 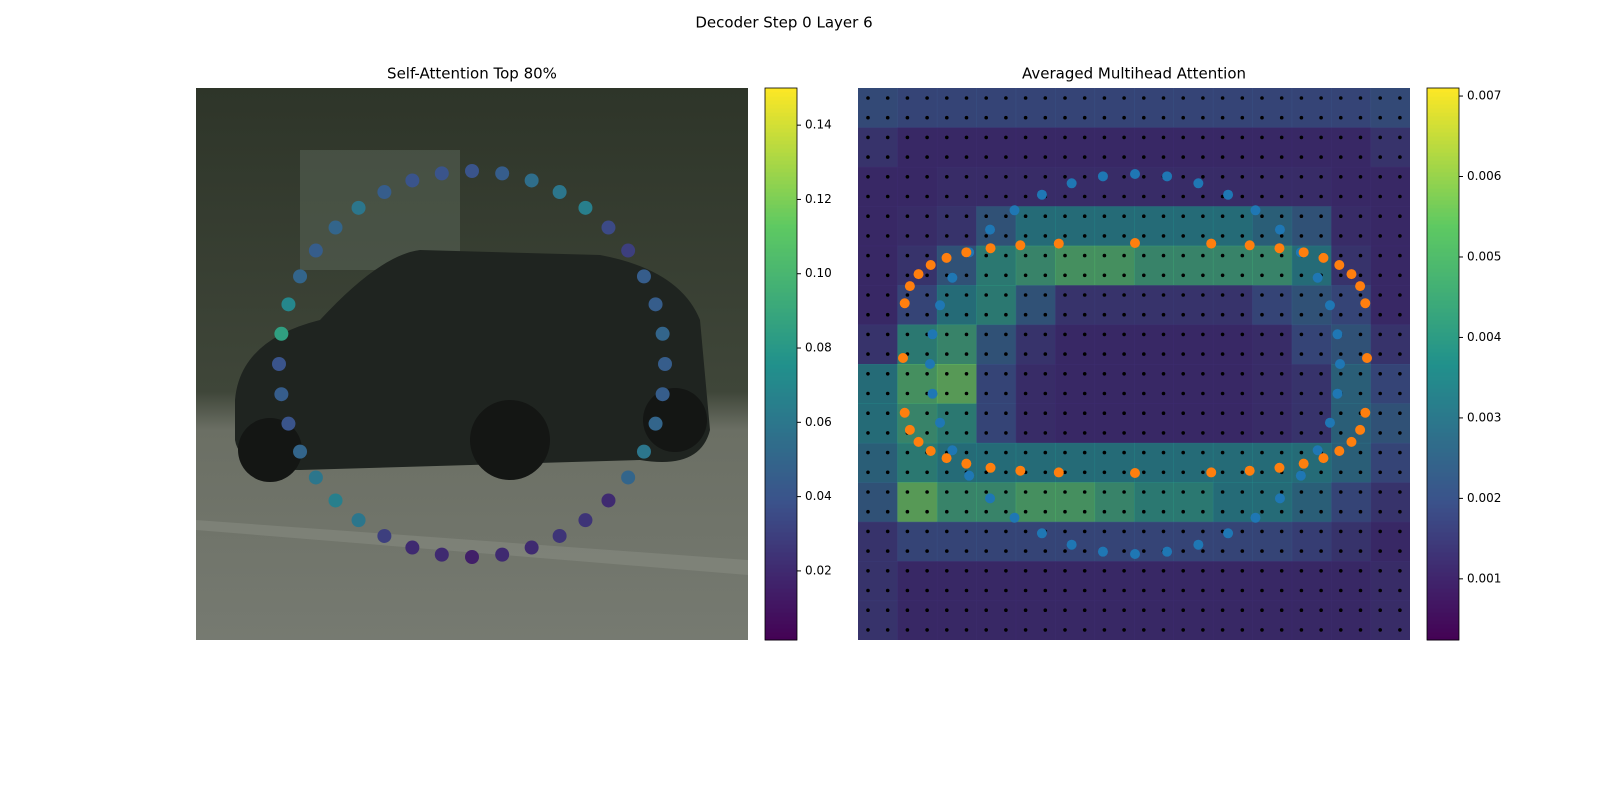 I want to click on colorbar-frame, so click(x=781, y=364).